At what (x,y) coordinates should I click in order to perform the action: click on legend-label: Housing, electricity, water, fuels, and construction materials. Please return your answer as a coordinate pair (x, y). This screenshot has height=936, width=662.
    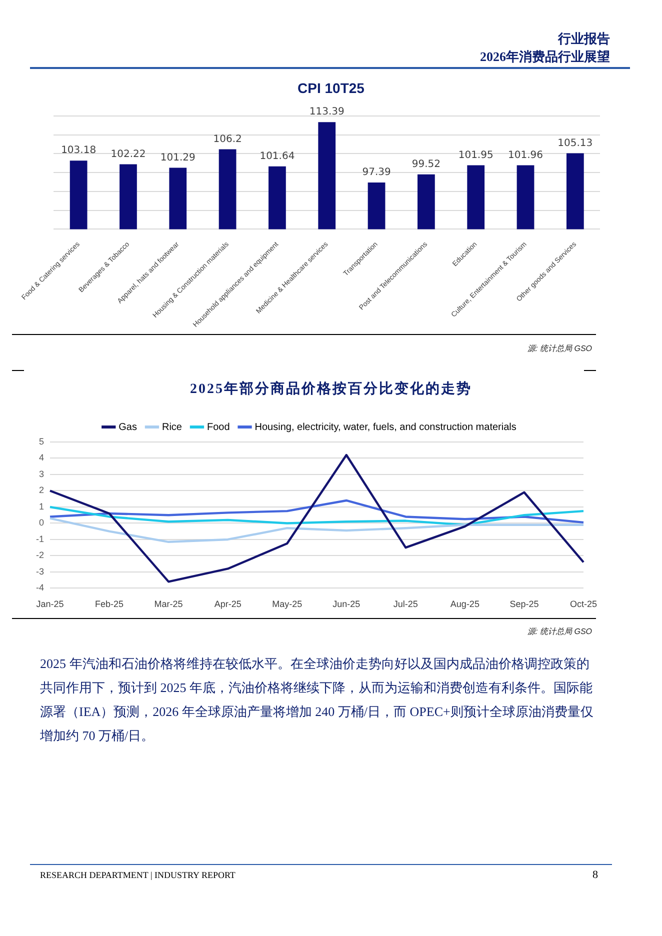
    Looking at the image, I should click on (385, 427).